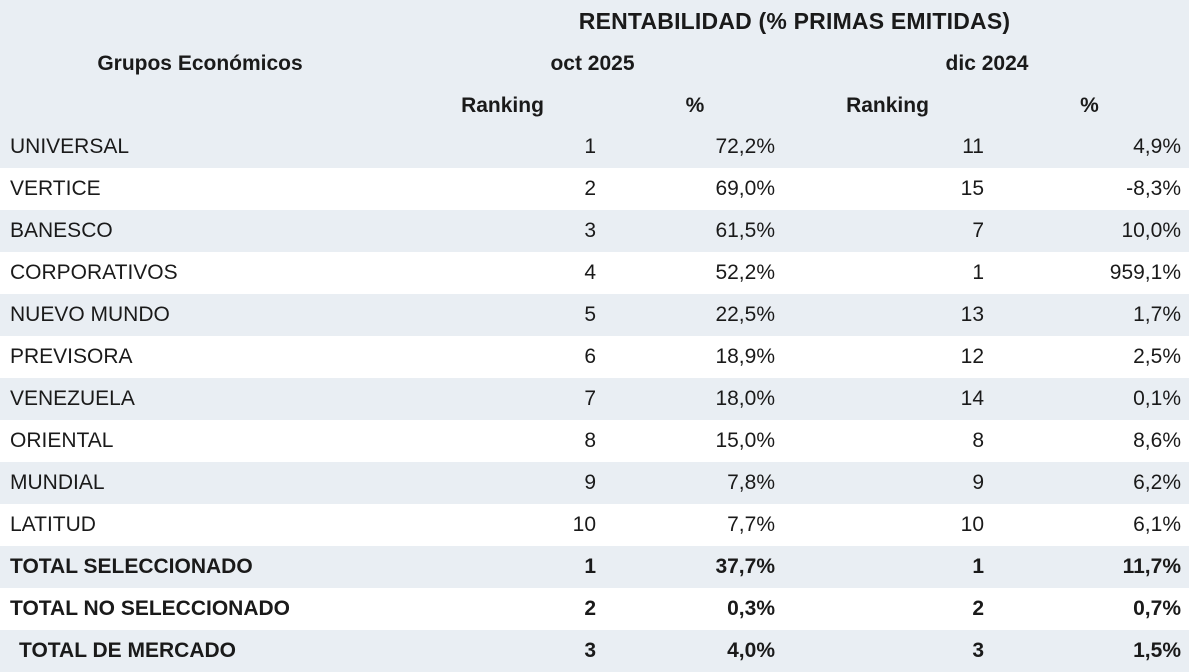 The height and width of the screenshot is (672, 1189). What do you see at coordinates (61, 230) in the screenshot?
I see `group-name-cell: BANESCO` at bounding box center [61, 230].